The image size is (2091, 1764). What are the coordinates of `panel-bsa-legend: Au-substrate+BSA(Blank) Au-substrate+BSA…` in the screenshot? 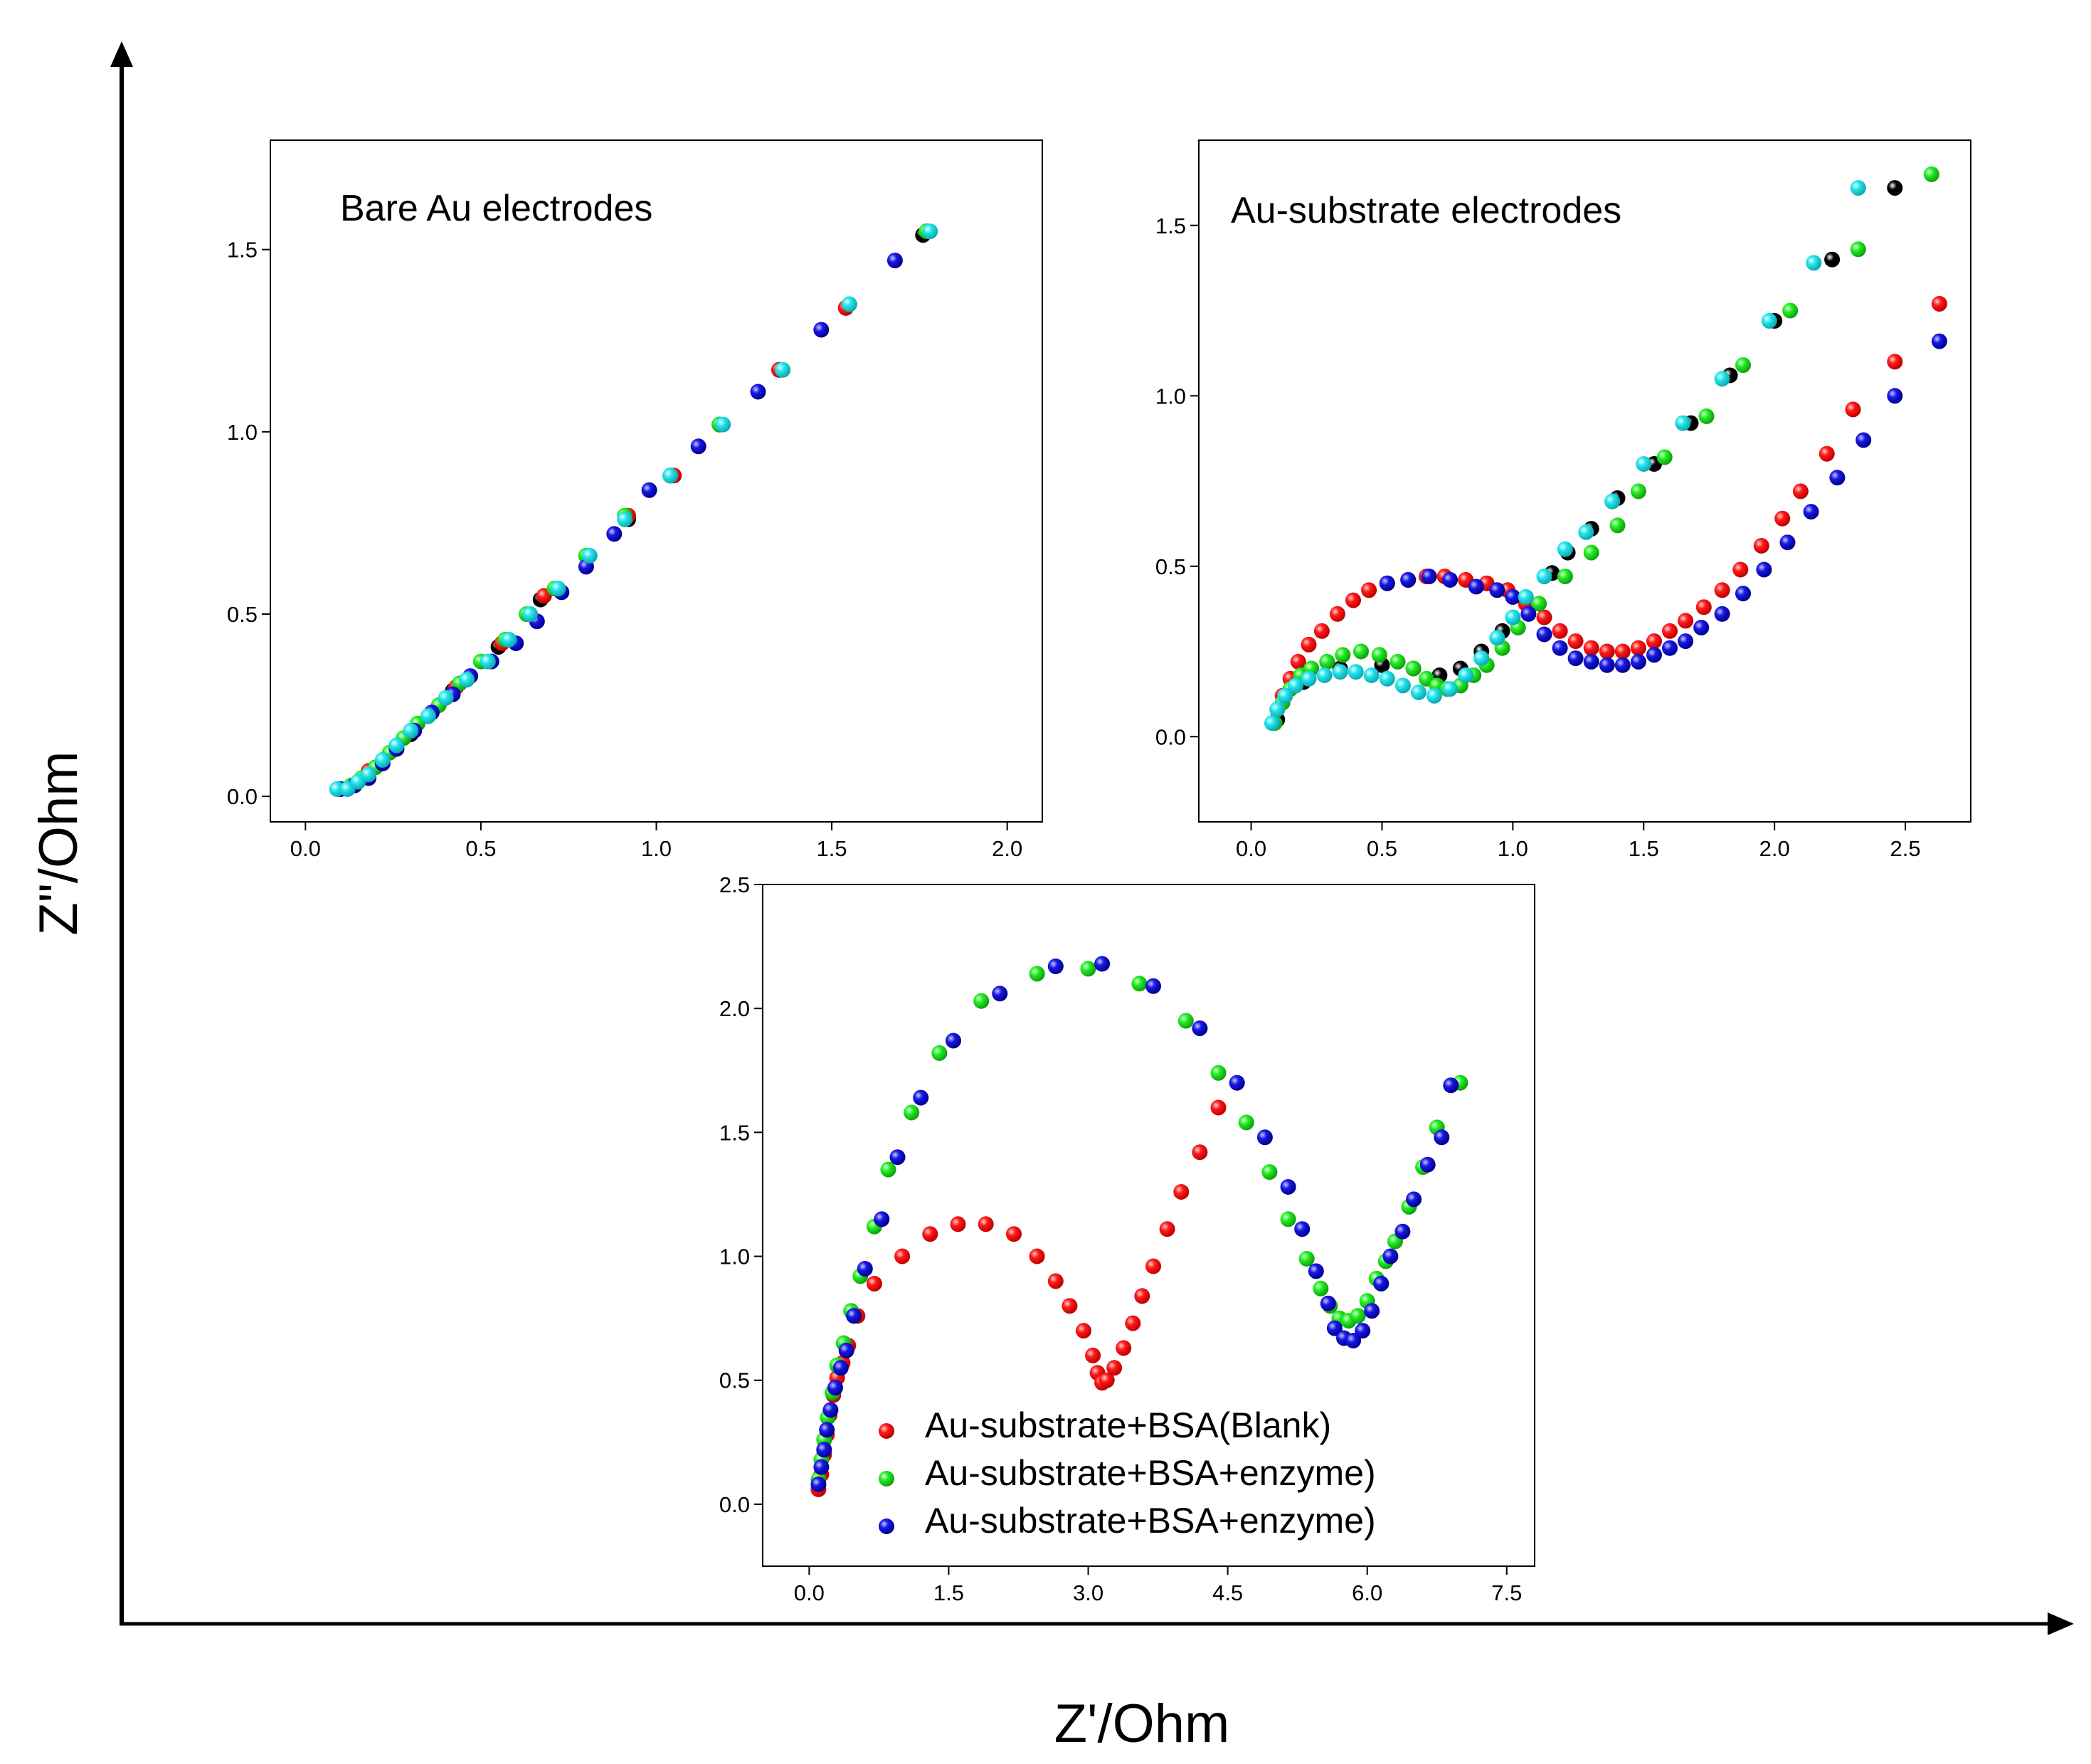 It's located at (1127, 1473).